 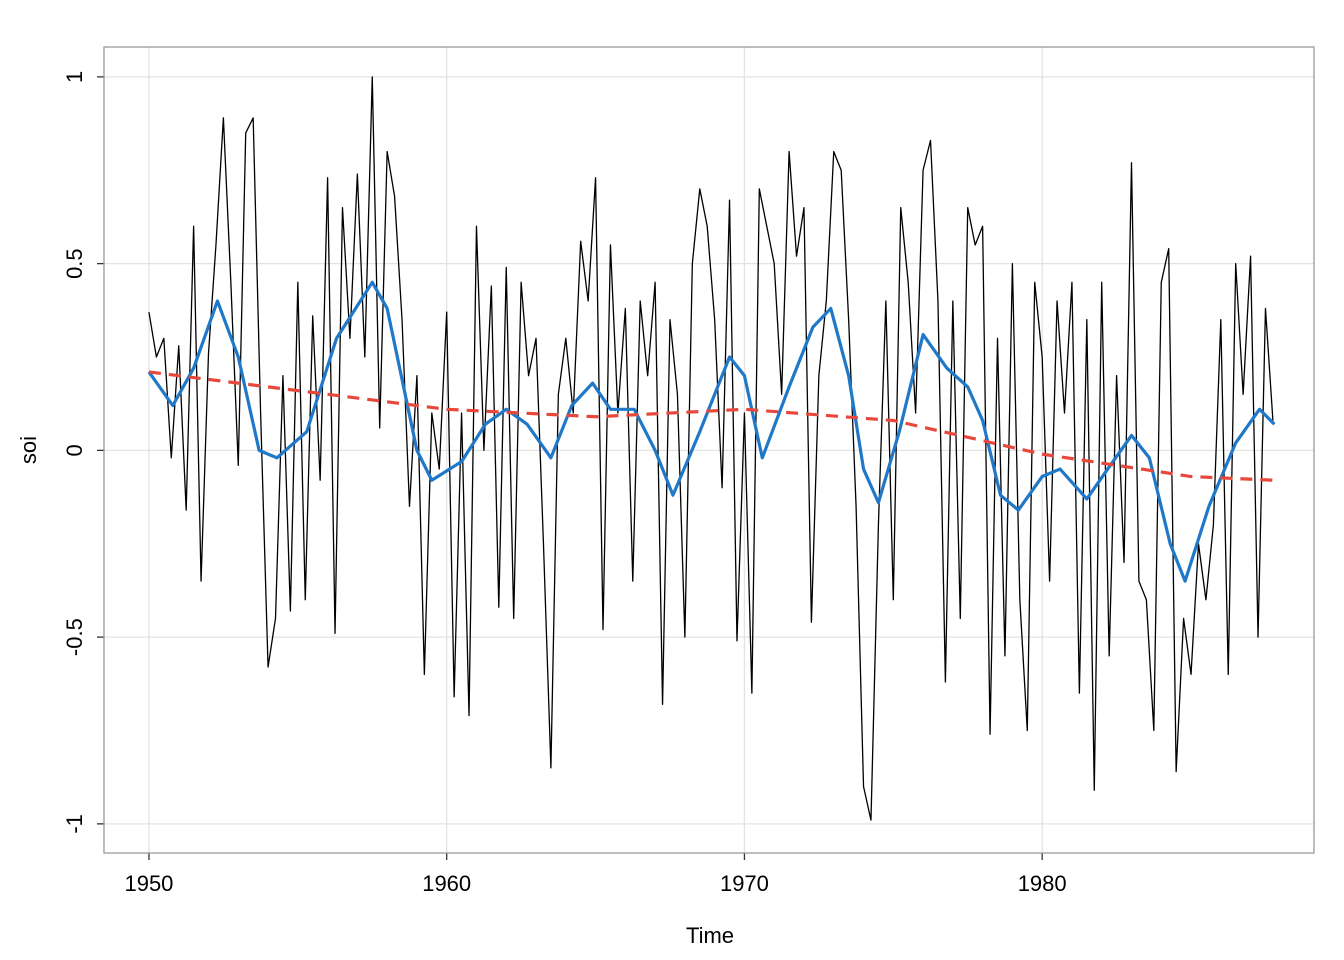 I want to click on y-tick-label: -1, so click(x=74, y=824).